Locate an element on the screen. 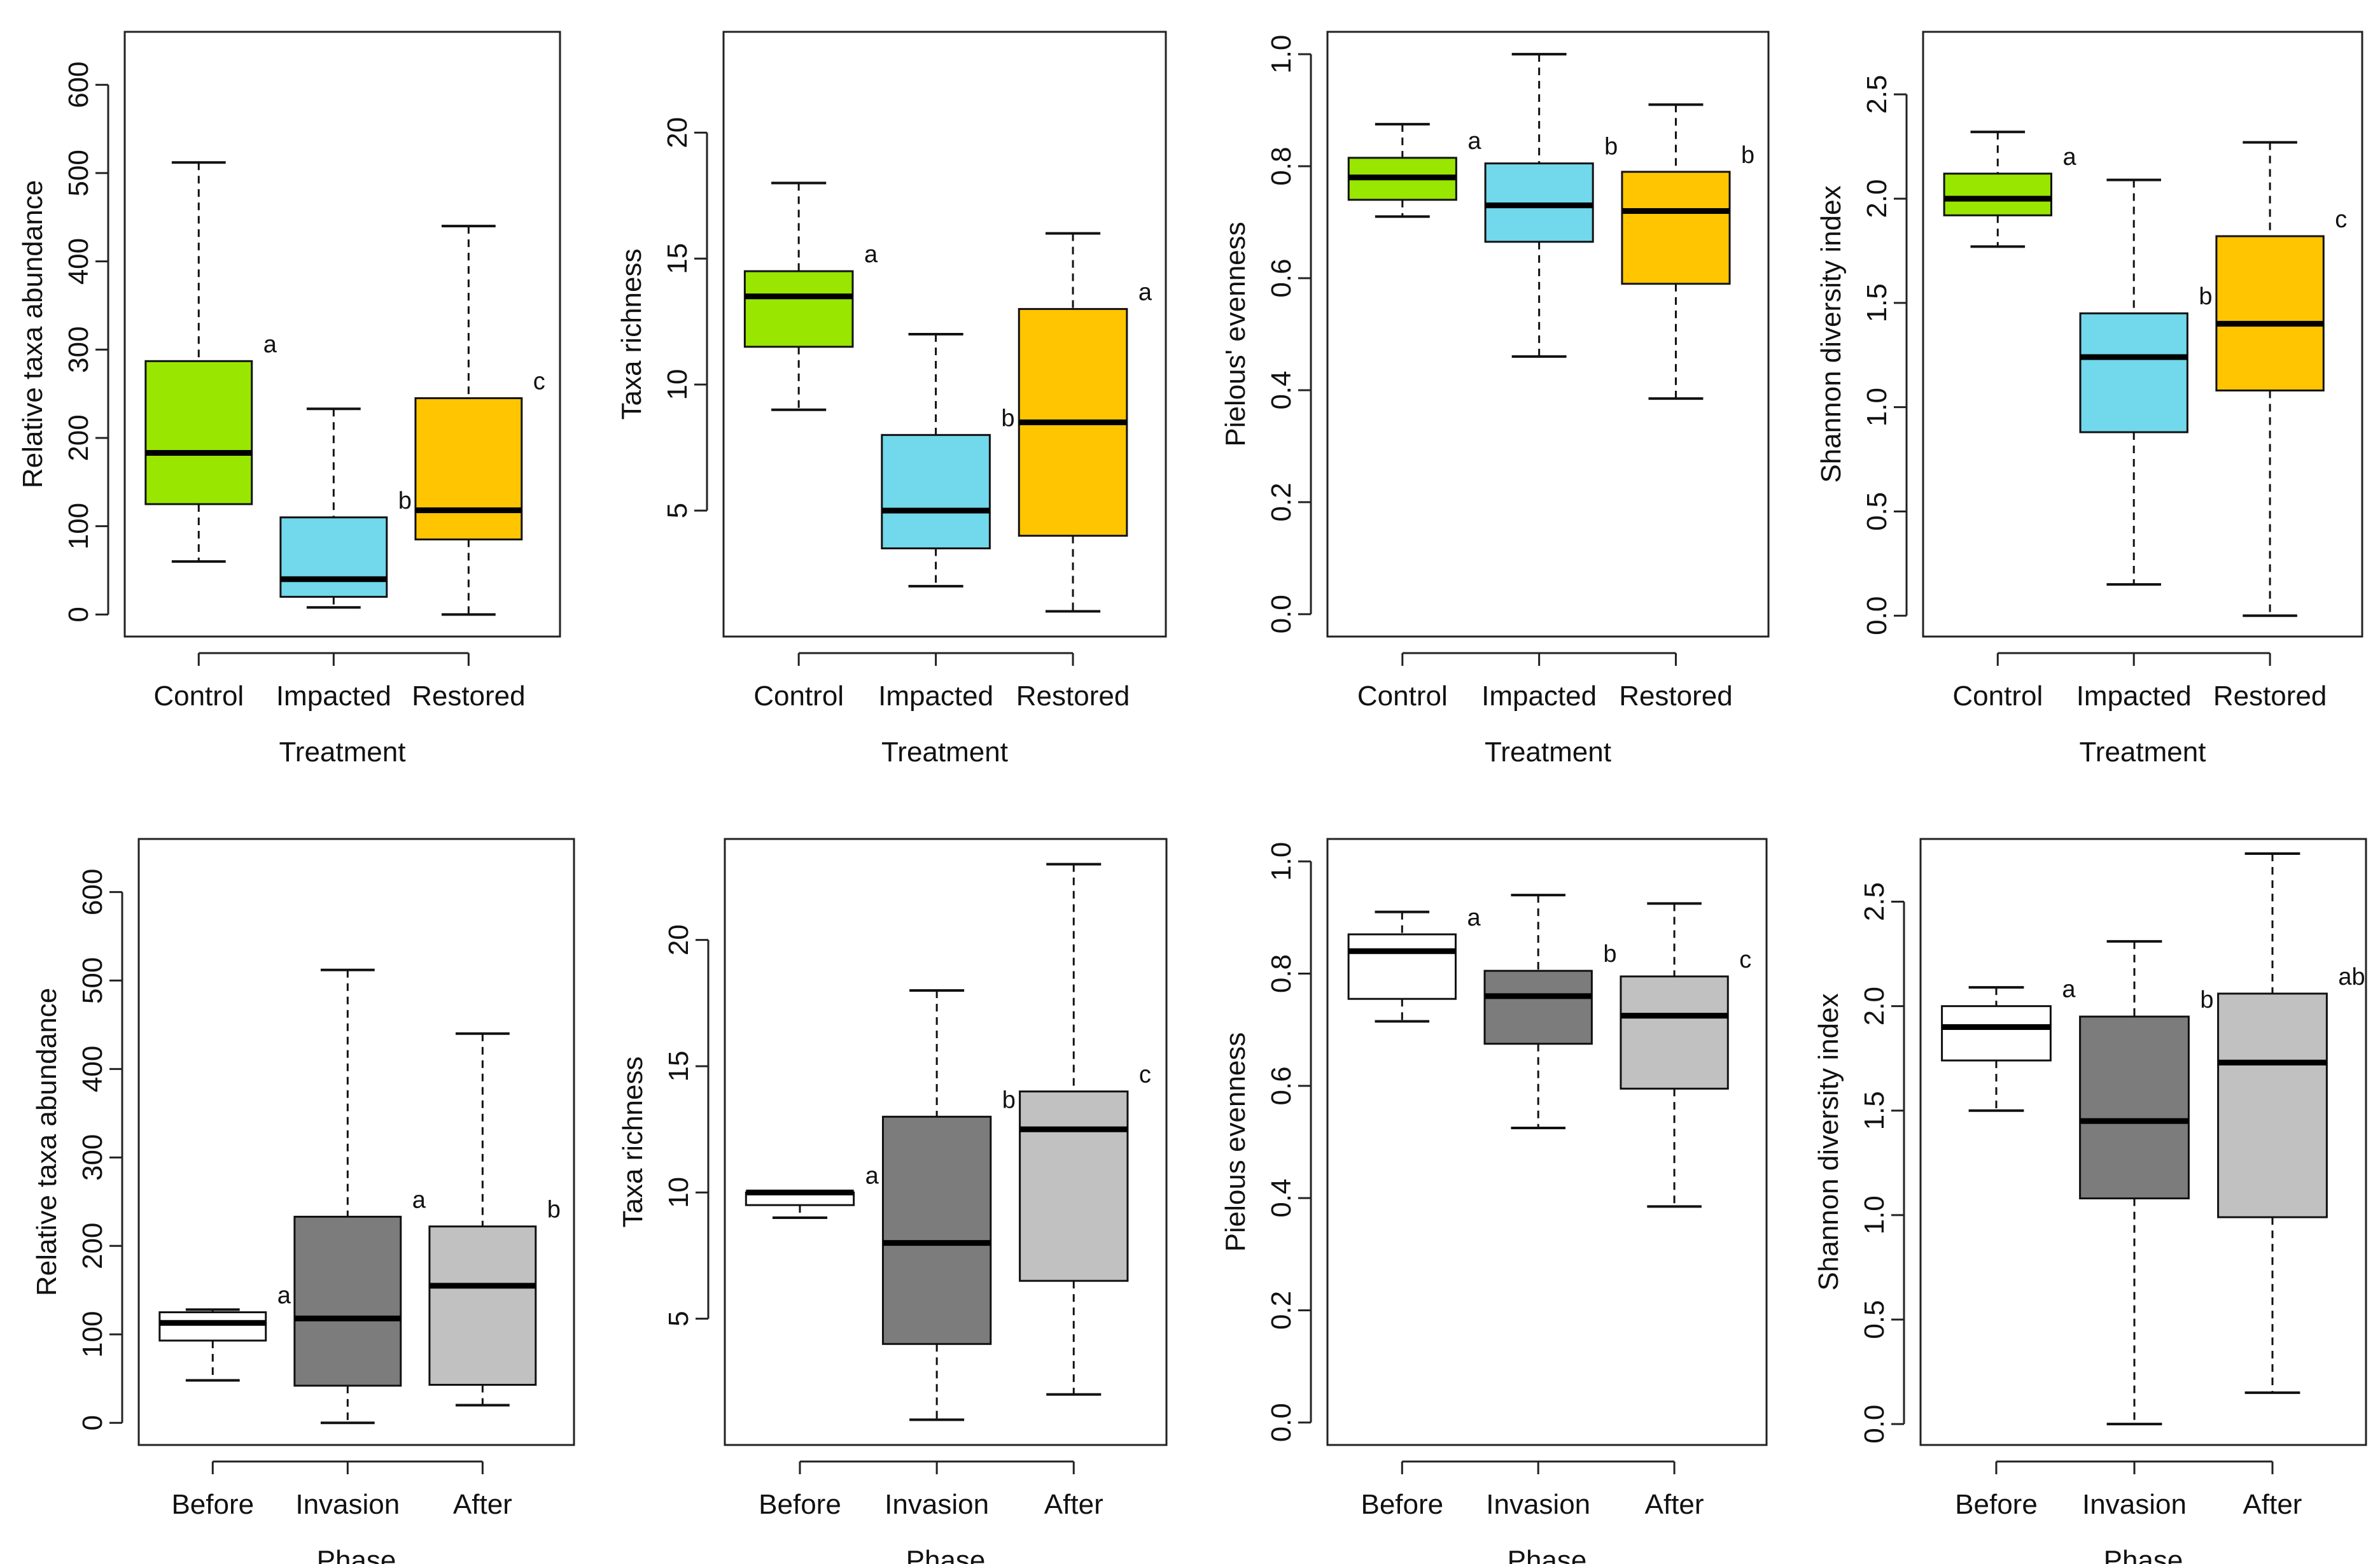  y-tick-label: 500 is located at coordinates (78, 173).